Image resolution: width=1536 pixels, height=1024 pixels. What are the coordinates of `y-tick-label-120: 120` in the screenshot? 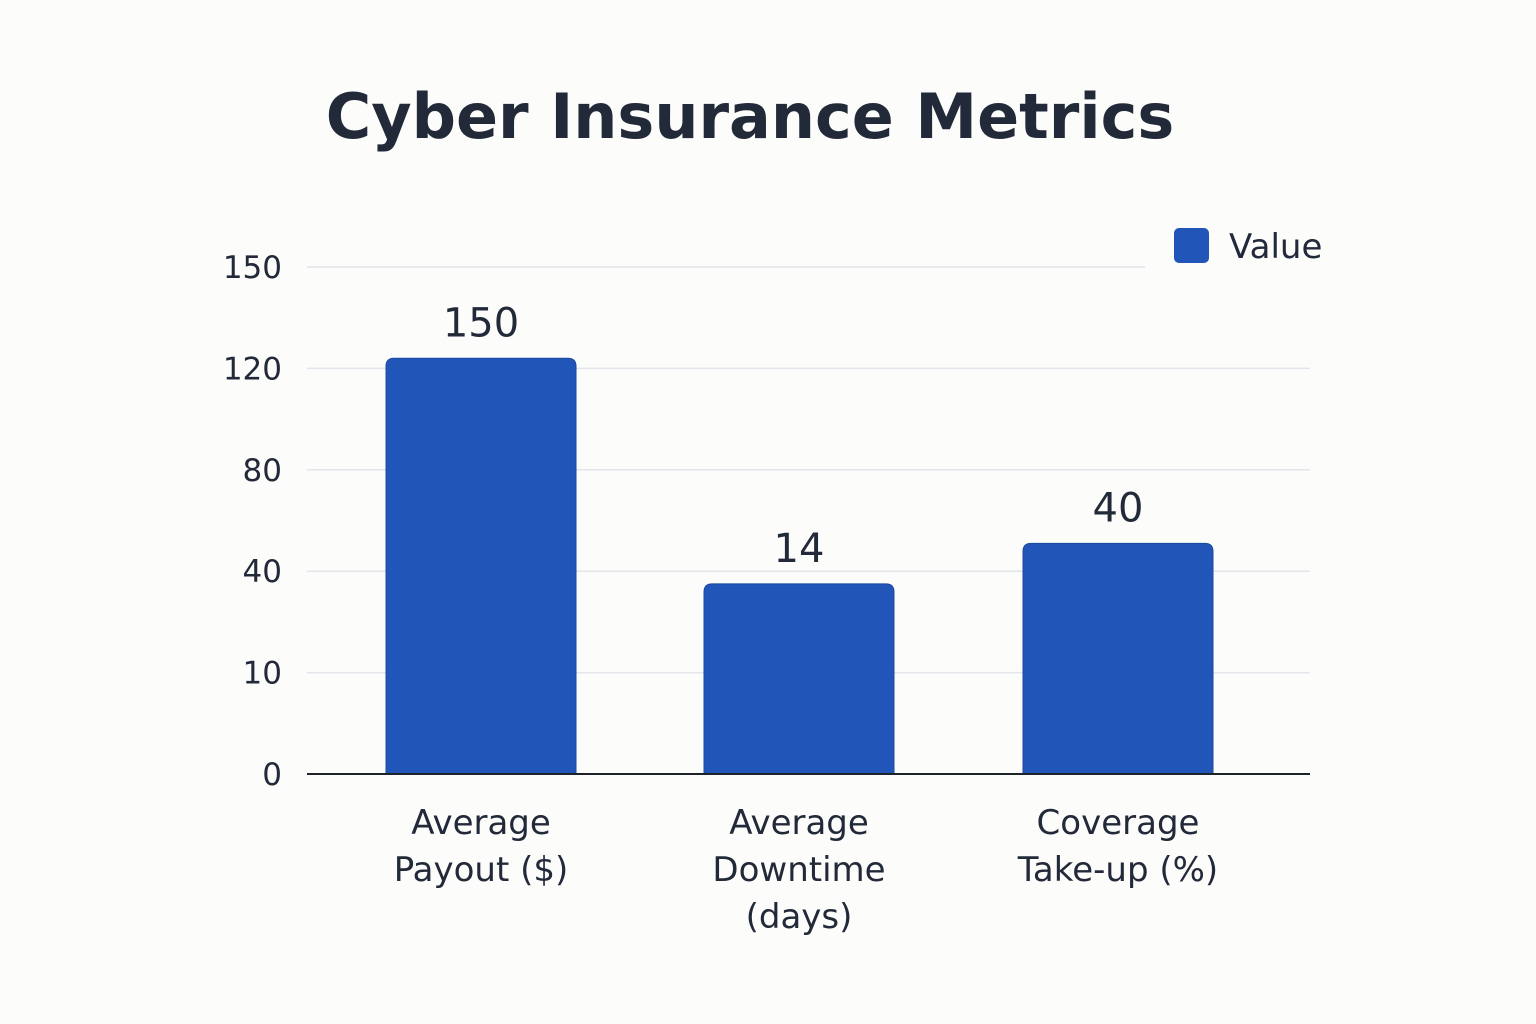 It's located at (252, 369).